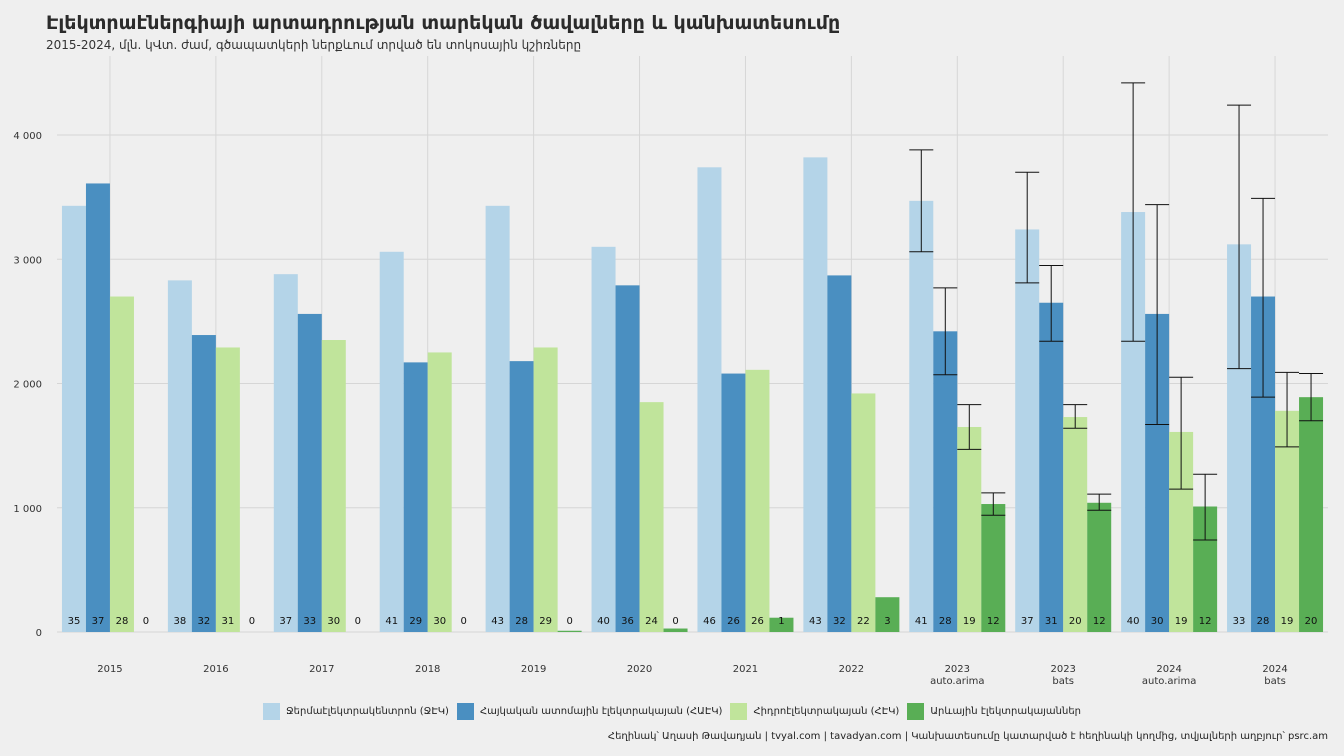 Image resolution: width=1344 pixels, height=756 pixels. I want to click on legend-swatch-solar, so click(916, 711).